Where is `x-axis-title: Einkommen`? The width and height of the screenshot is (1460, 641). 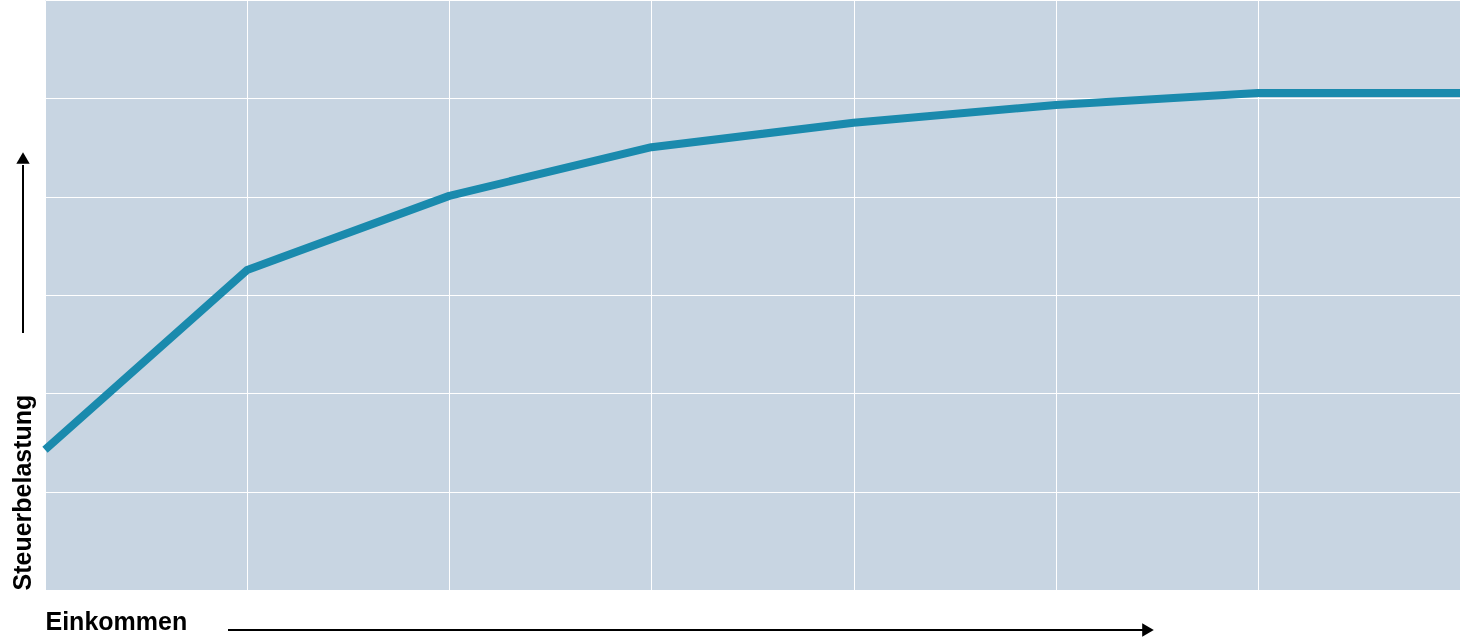
x-axis-title: Einkommen is located at coordinates (116, 620).